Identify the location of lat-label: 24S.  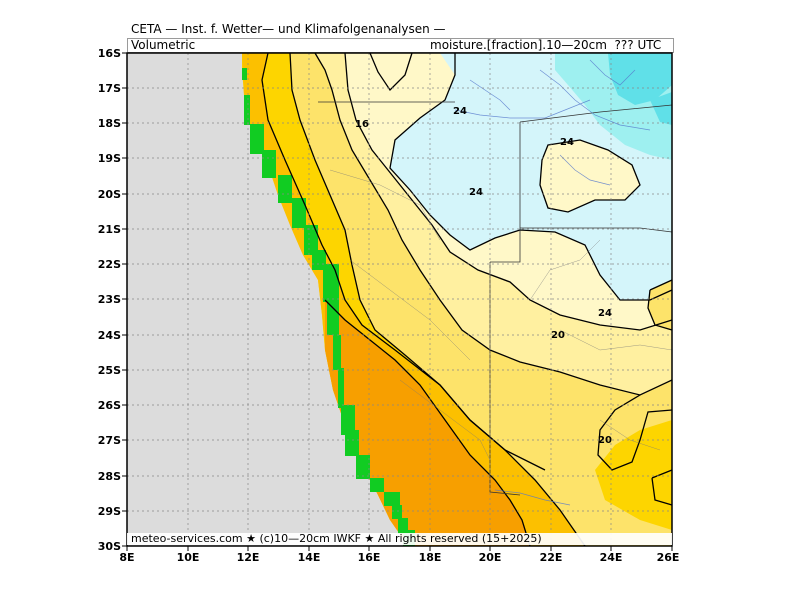
(109, 335).